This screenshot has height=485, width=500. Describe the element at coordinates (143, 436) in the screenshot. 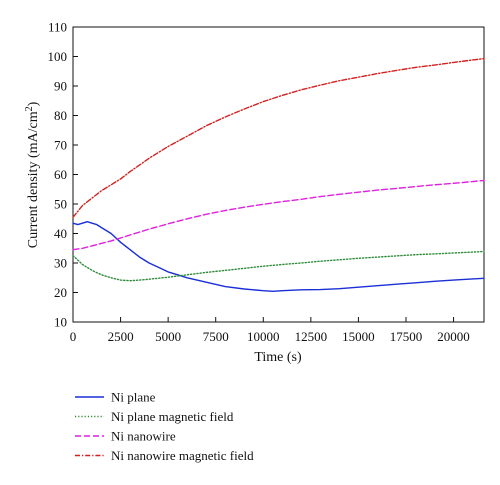

I see `legend-label: Ni nanowire` at that location.